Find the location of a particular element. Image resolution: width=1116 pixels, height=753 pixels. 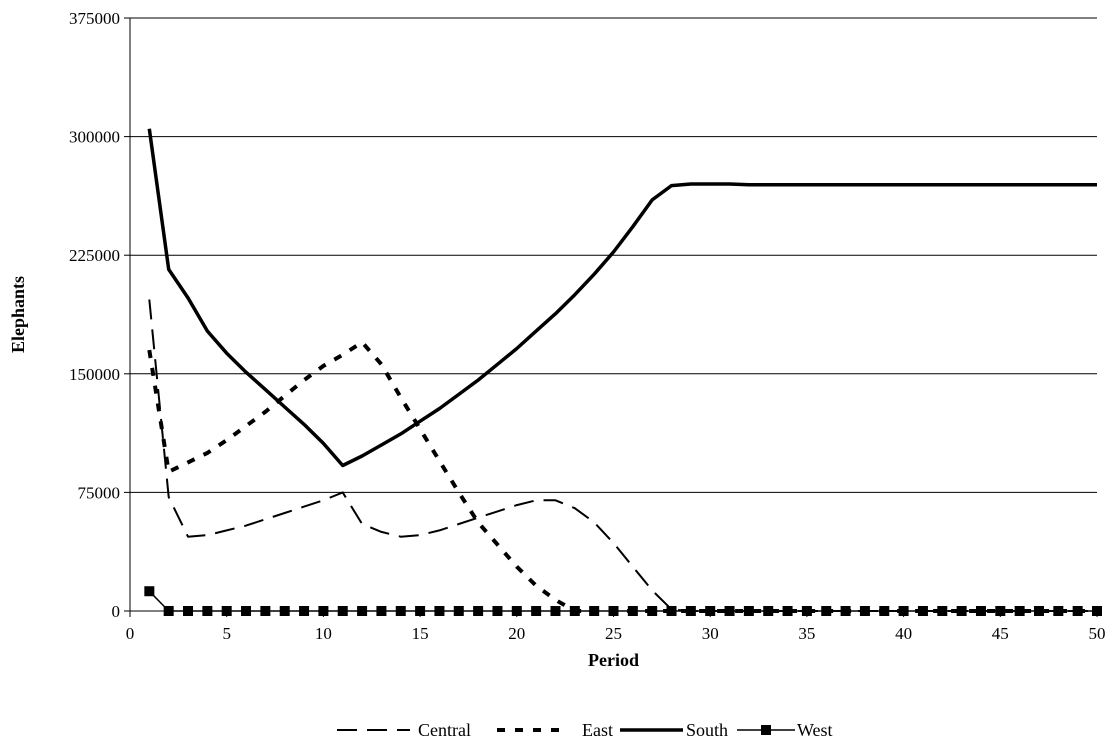

legend: Central East South West is located at coordinates (585, 730).